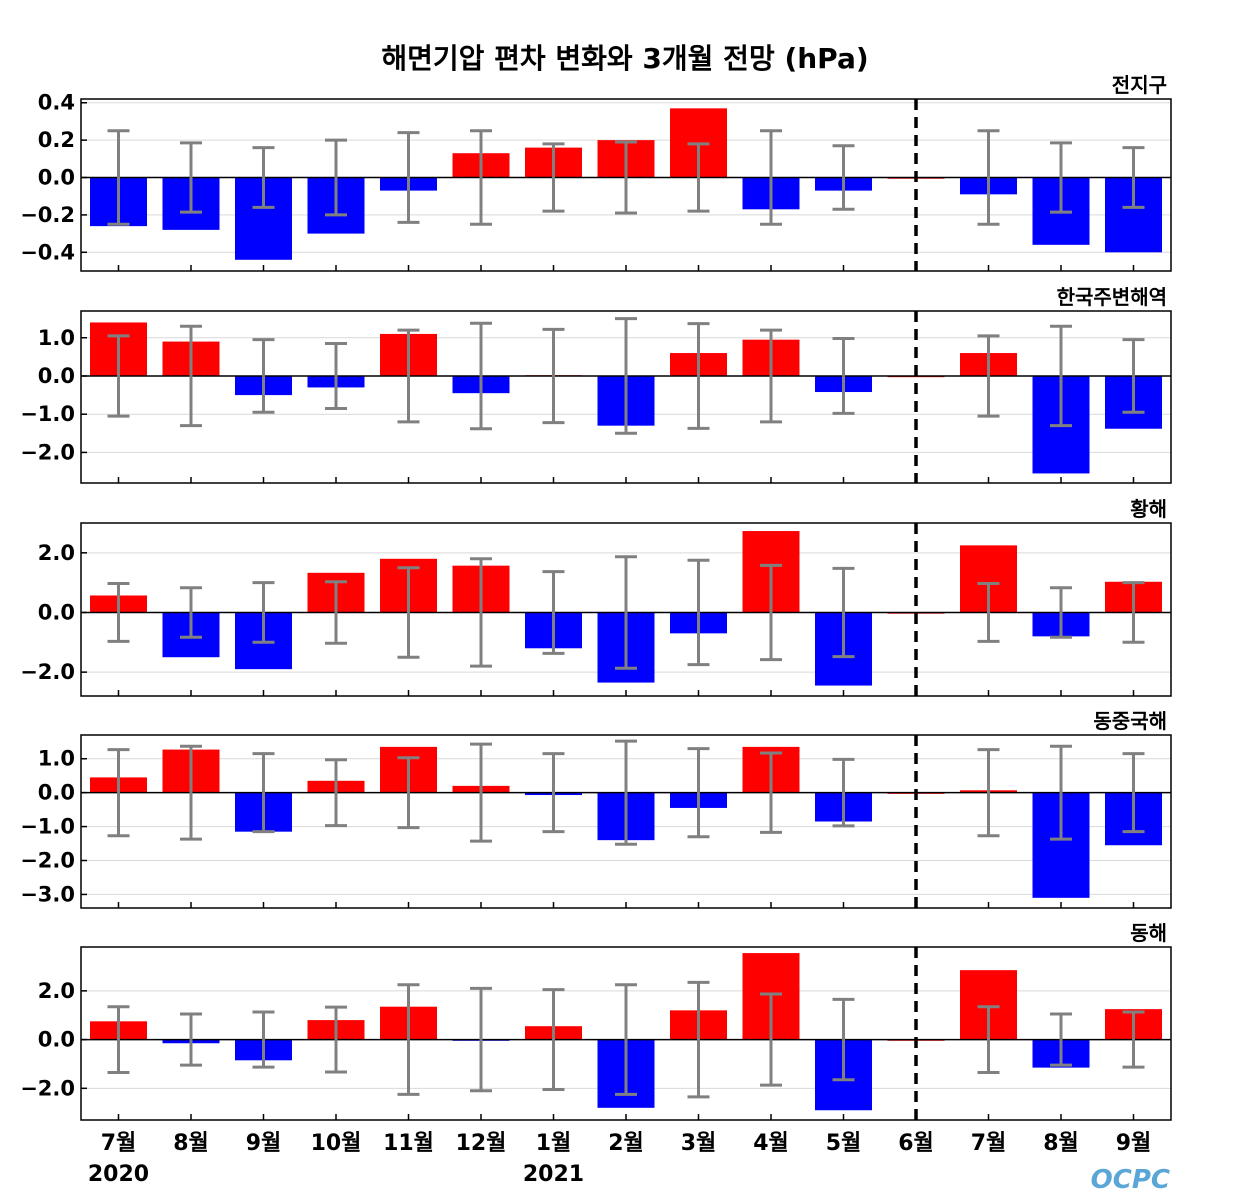  I want to click on xtick-label: 11월, so click(408, 1143).